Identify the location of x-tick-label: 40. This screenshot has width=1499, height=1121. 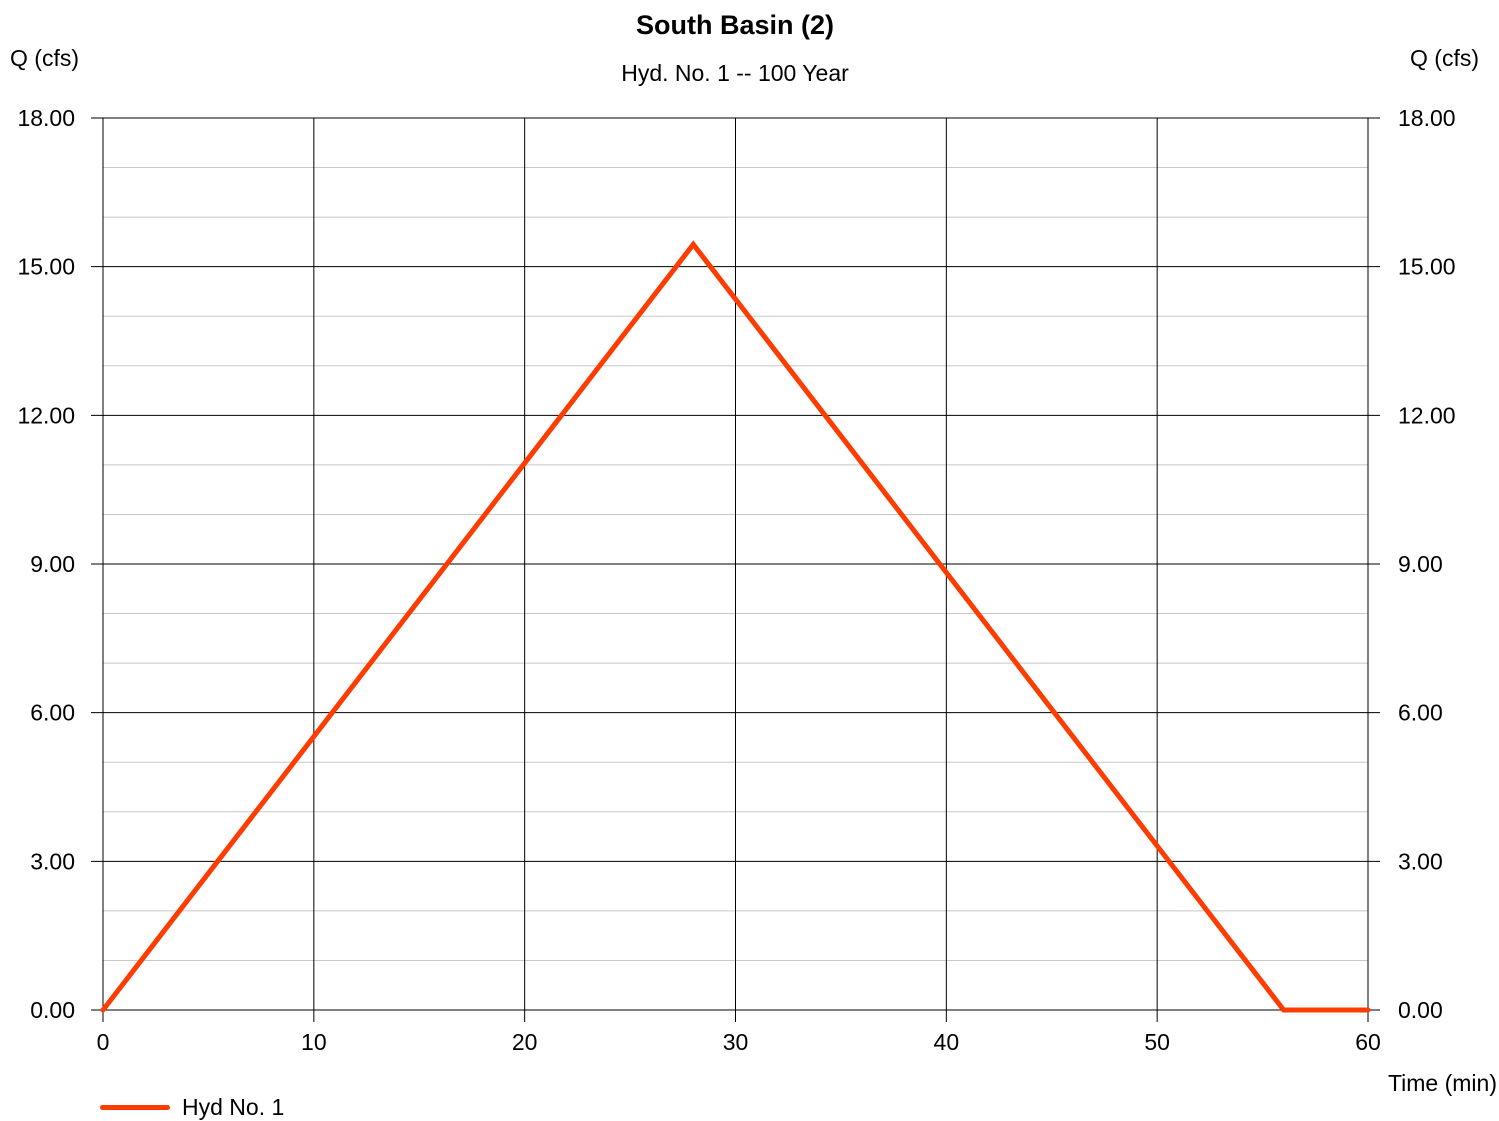
(947, 1042).